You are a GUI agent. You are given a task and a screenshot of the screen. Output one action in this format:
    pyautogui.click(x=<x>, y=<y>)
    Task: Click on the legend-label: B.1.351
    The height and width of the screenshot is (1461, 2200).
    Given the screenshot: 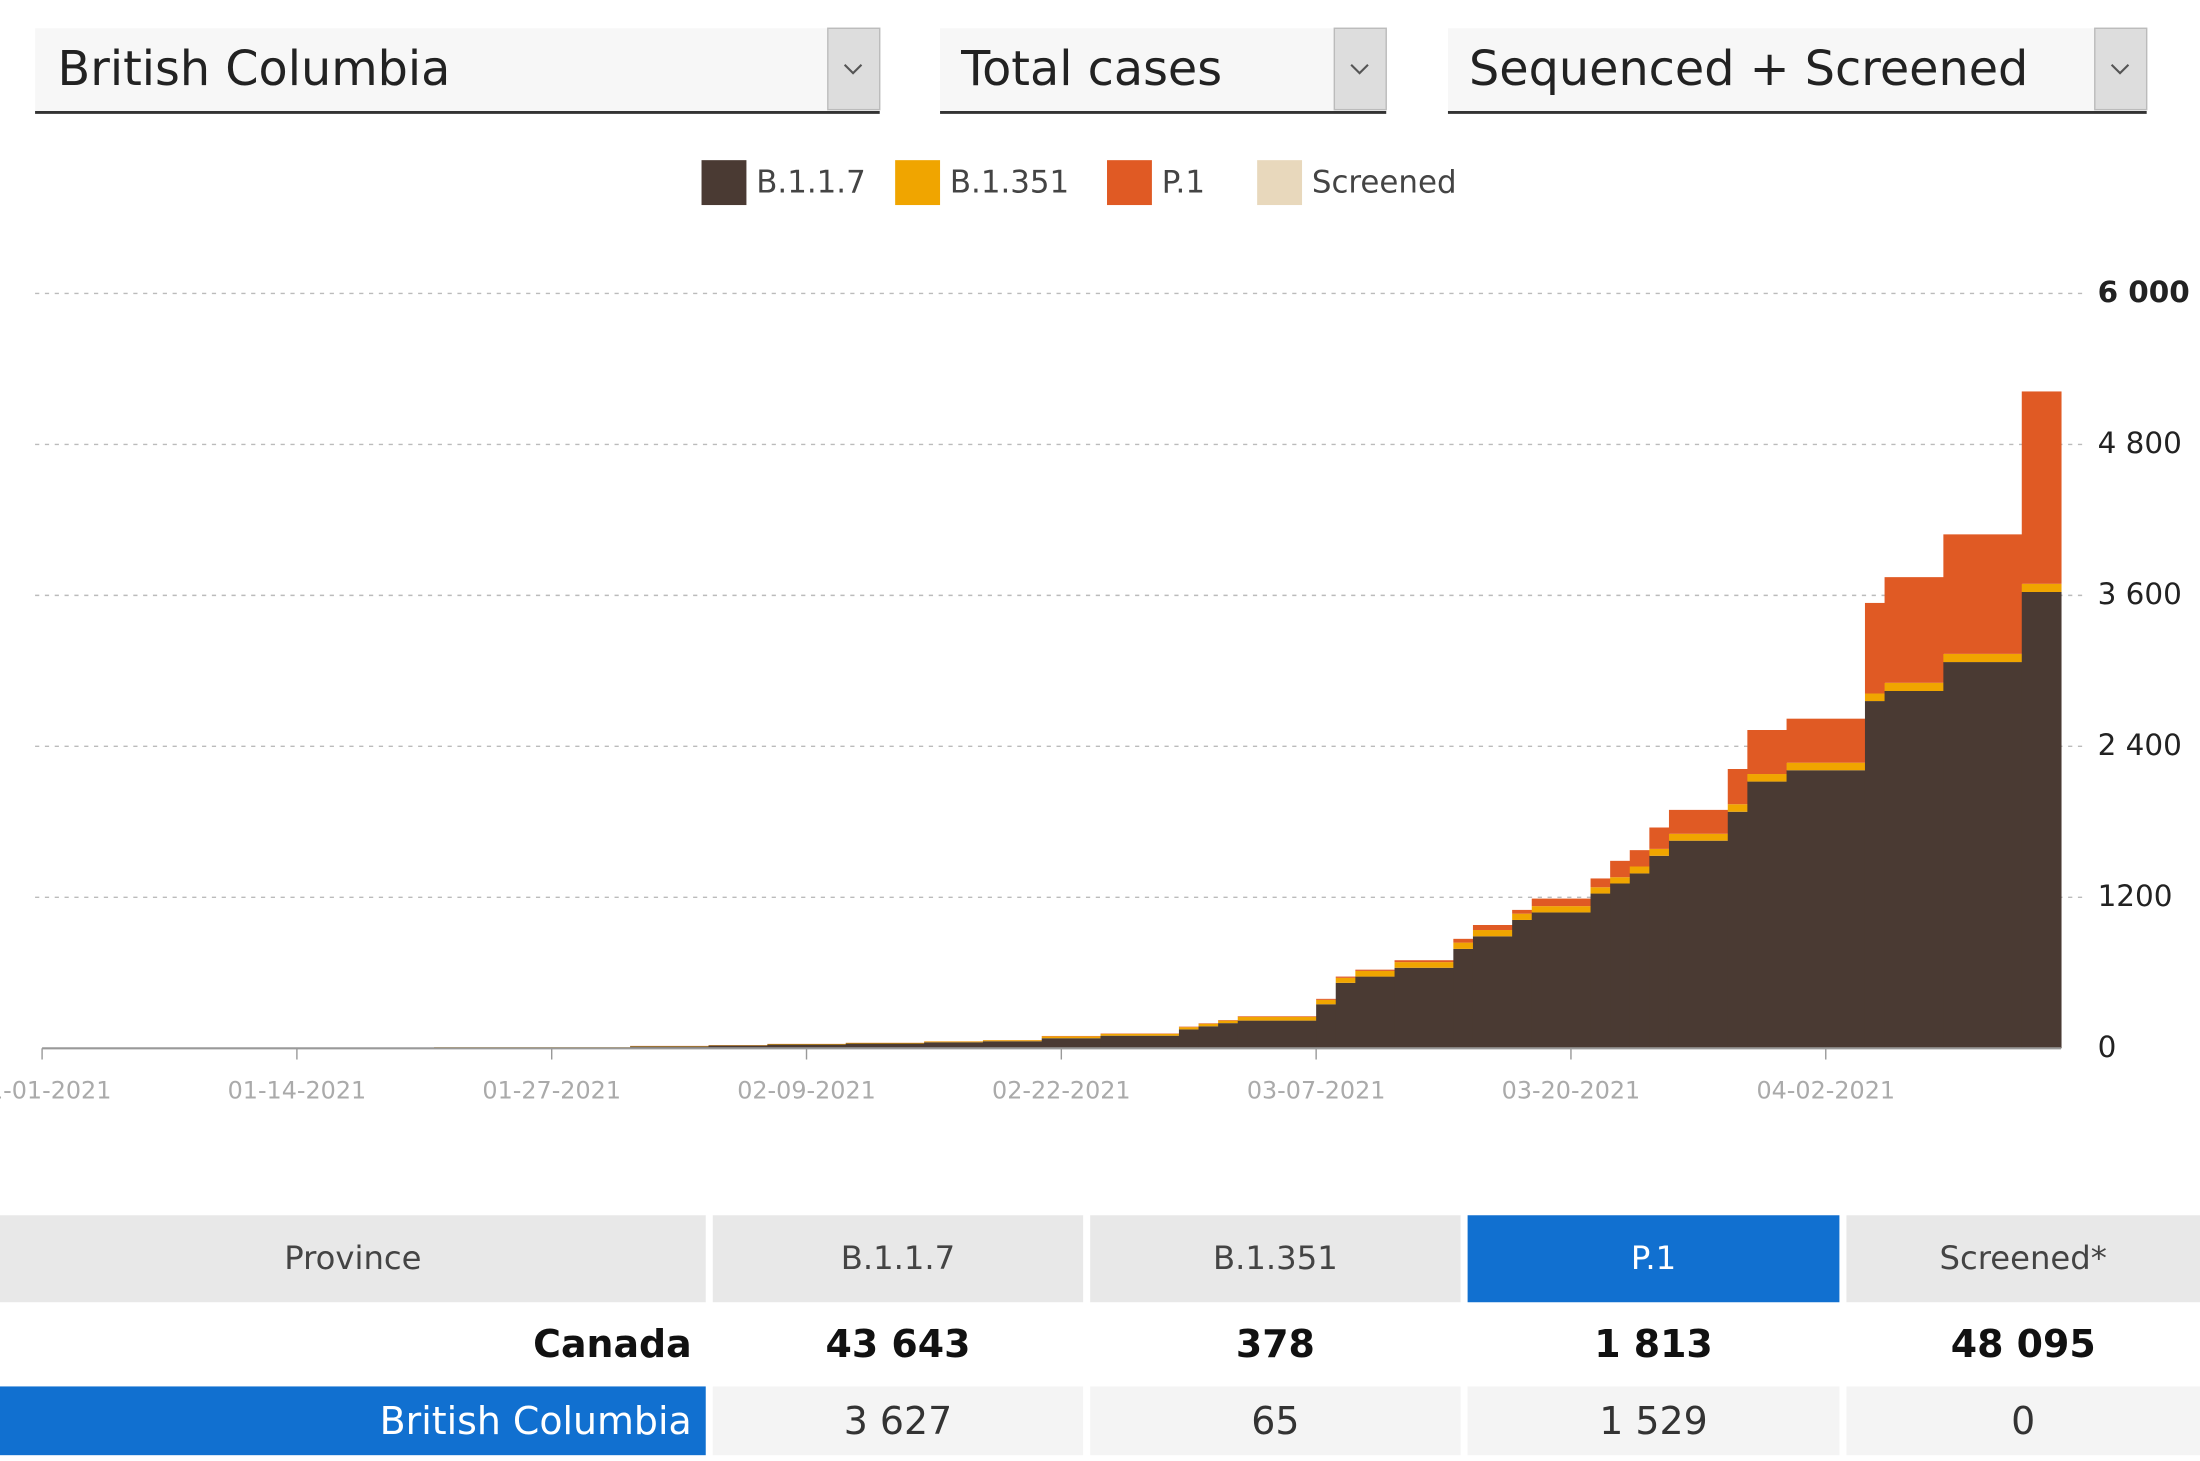 What is the action you would take?
    pyautogui.click(x=1009, y=183)
    